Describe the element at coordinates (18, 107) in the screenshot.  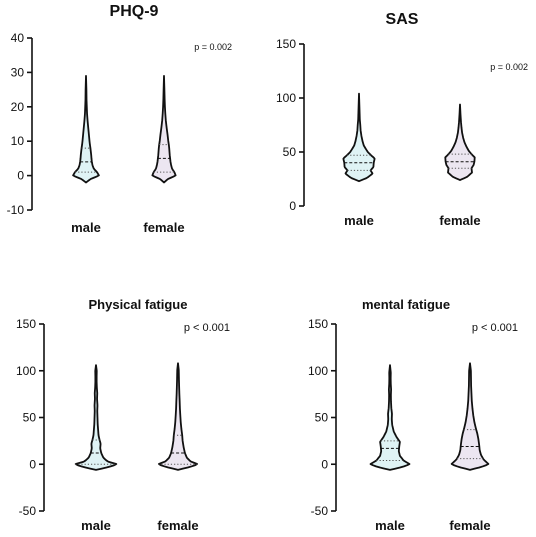
I see `y-tick-label: 20` at that location.